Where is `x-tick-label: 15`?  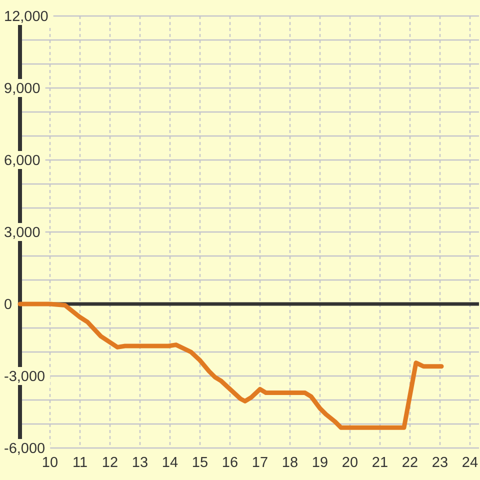 x-tick-label: 15 is located at coordinates (200, 463).